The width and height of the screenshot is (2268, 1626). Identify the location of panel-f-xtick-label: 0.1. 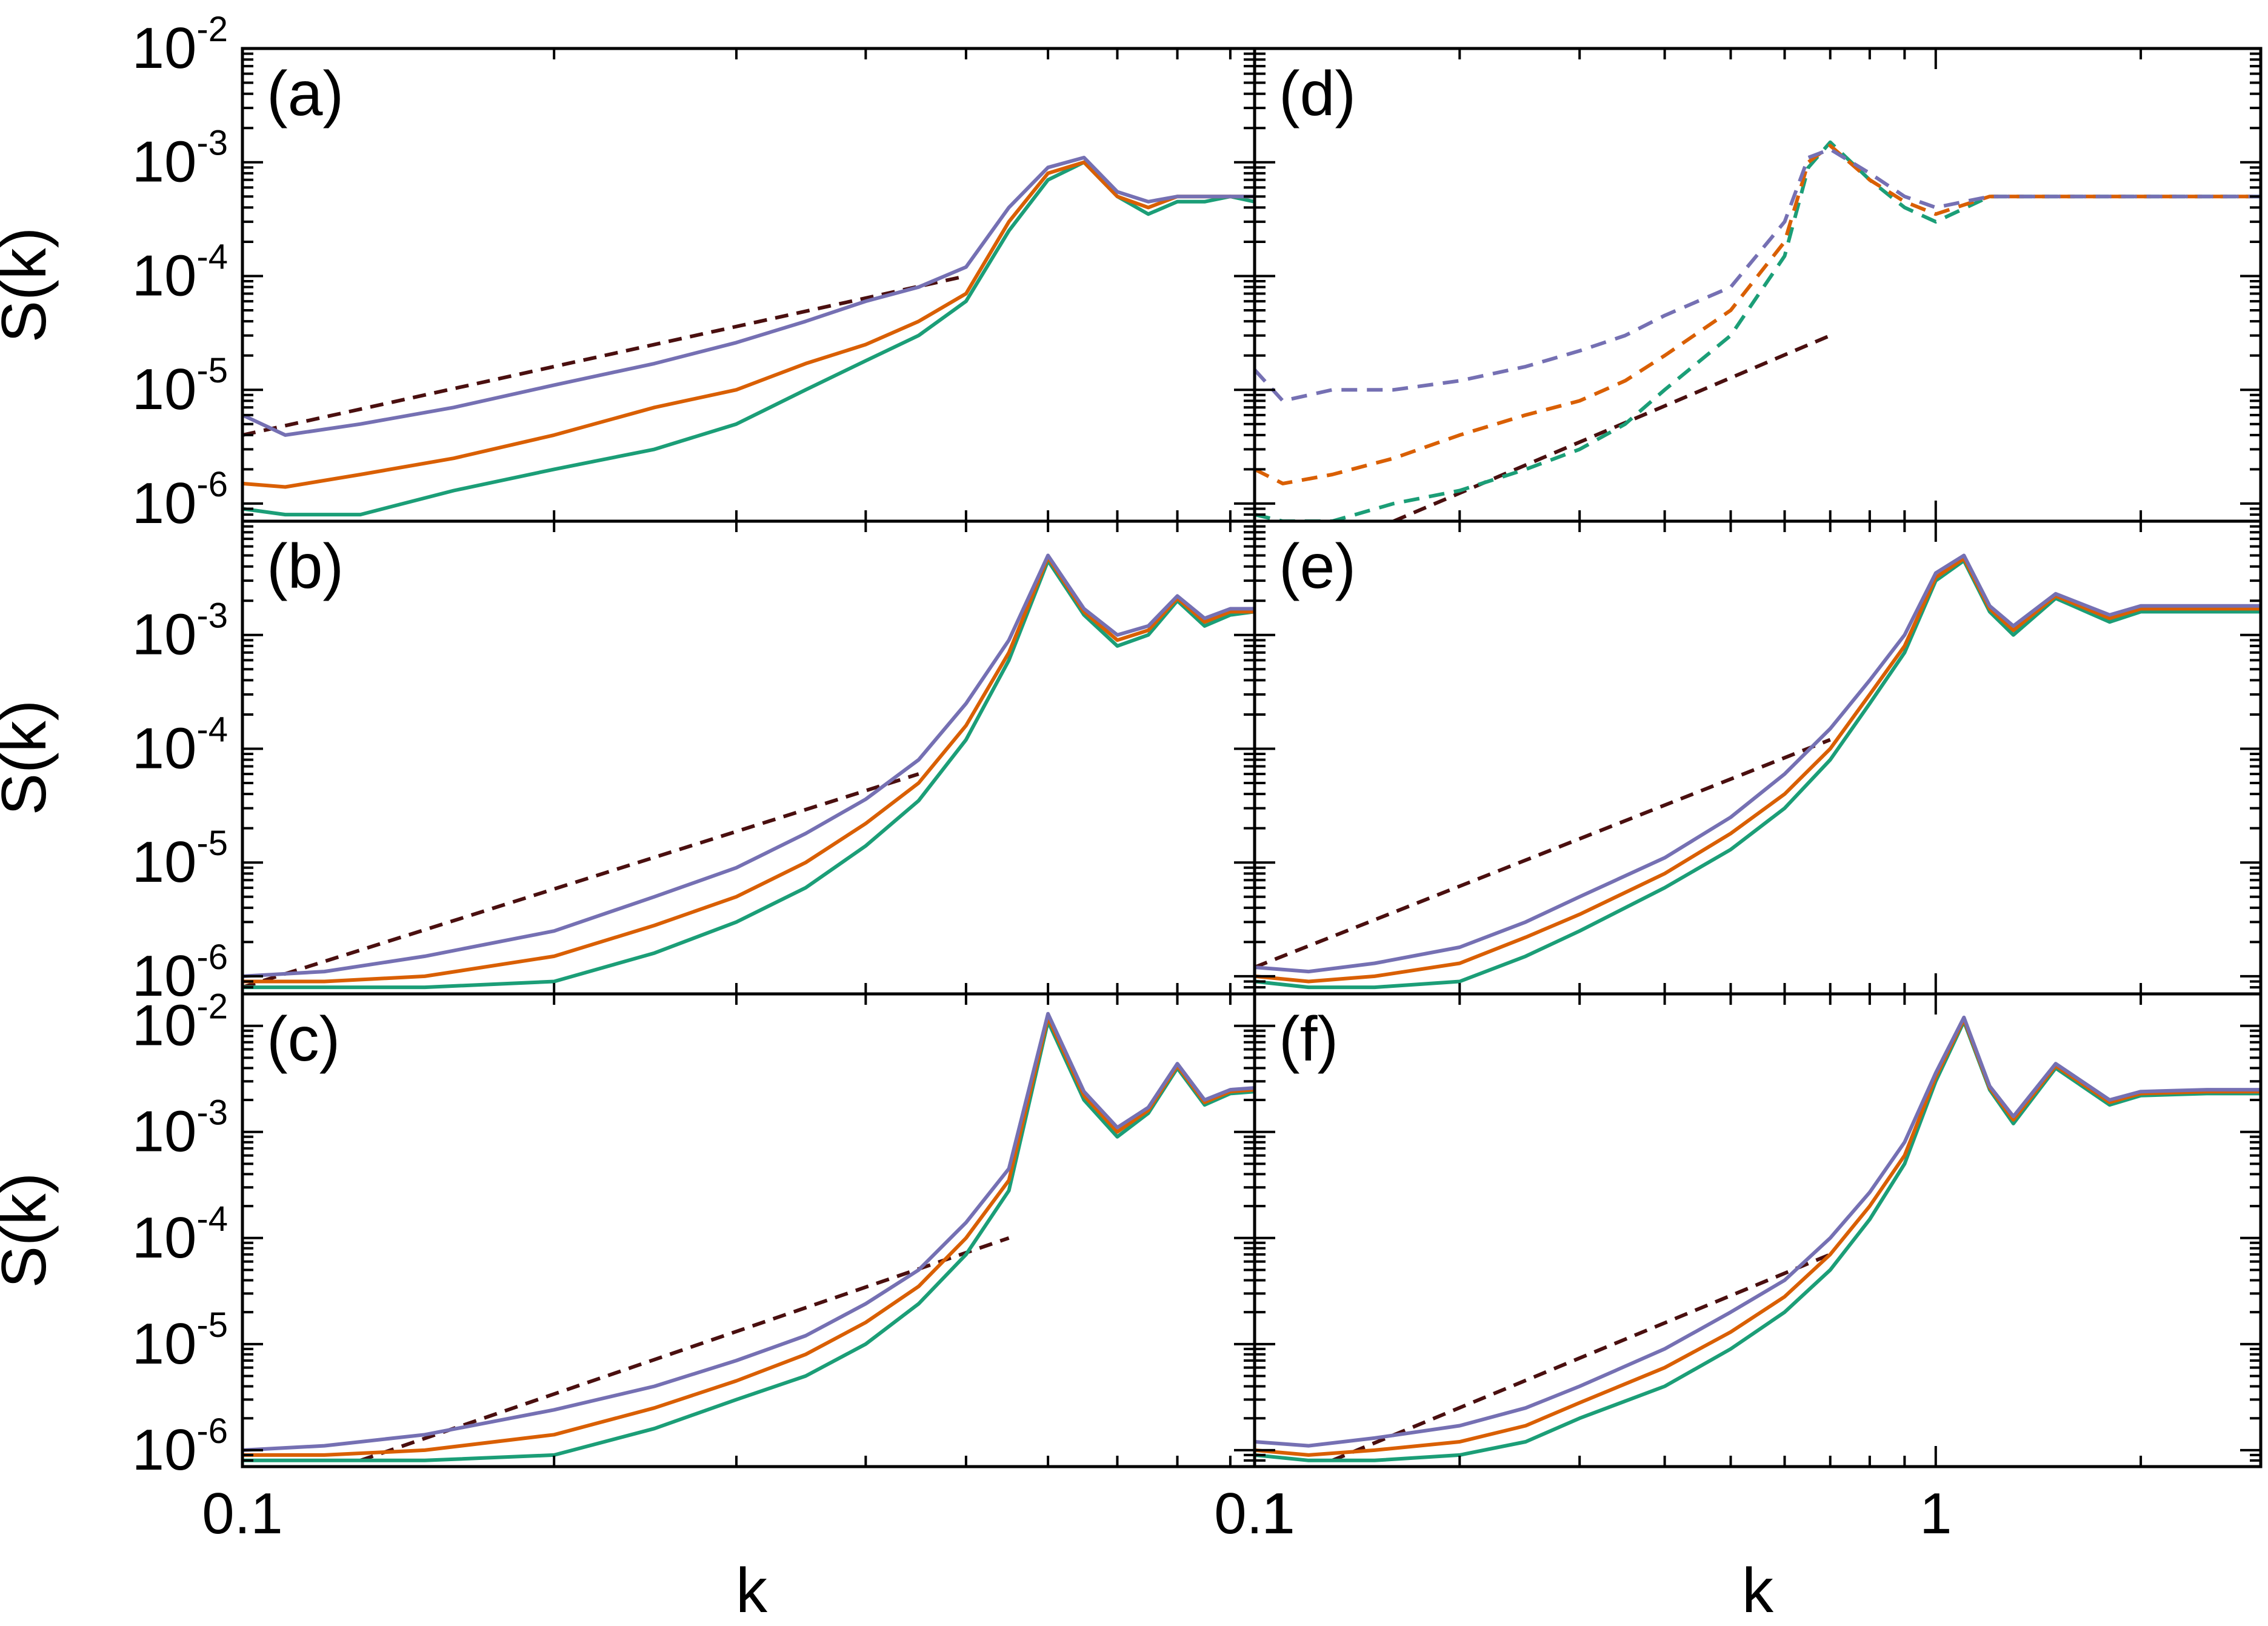
(1254, 1513).